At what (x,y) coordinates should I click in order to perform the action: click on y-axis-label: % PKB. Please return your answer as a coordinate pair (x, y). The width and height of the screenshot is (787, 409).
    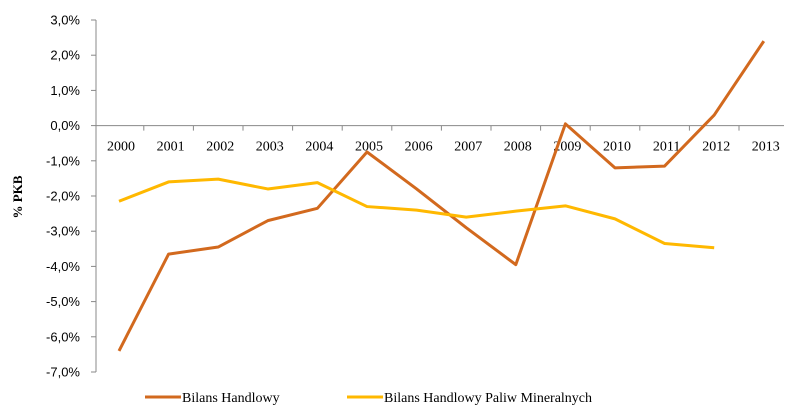
    Looking at the image, I should click on (17, 196).